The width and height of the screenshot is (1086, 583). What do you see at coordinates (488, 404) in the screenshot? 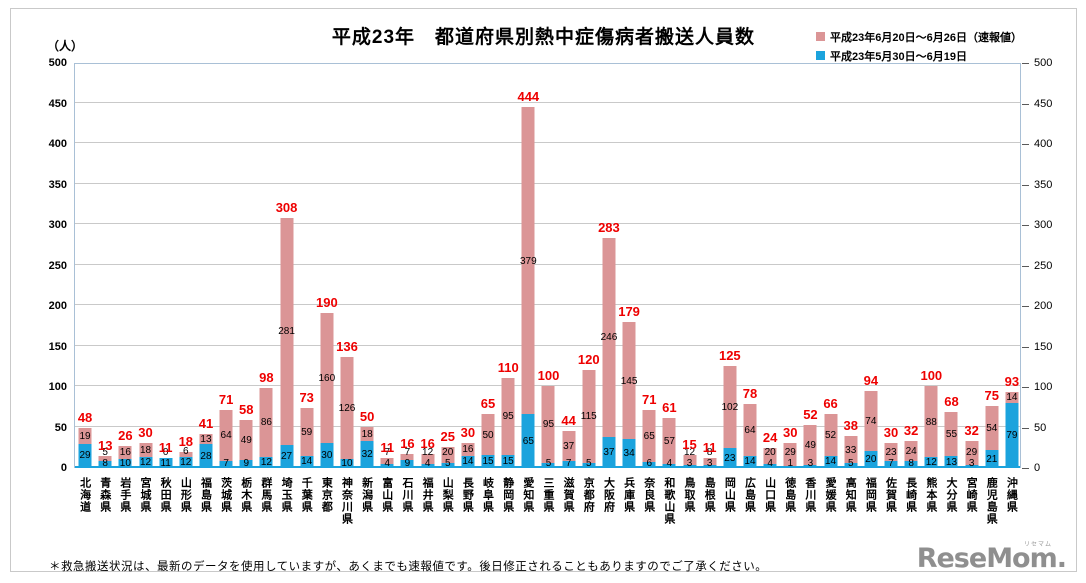
I see `bar-total-label: 65` at bounding box center [488, 404].